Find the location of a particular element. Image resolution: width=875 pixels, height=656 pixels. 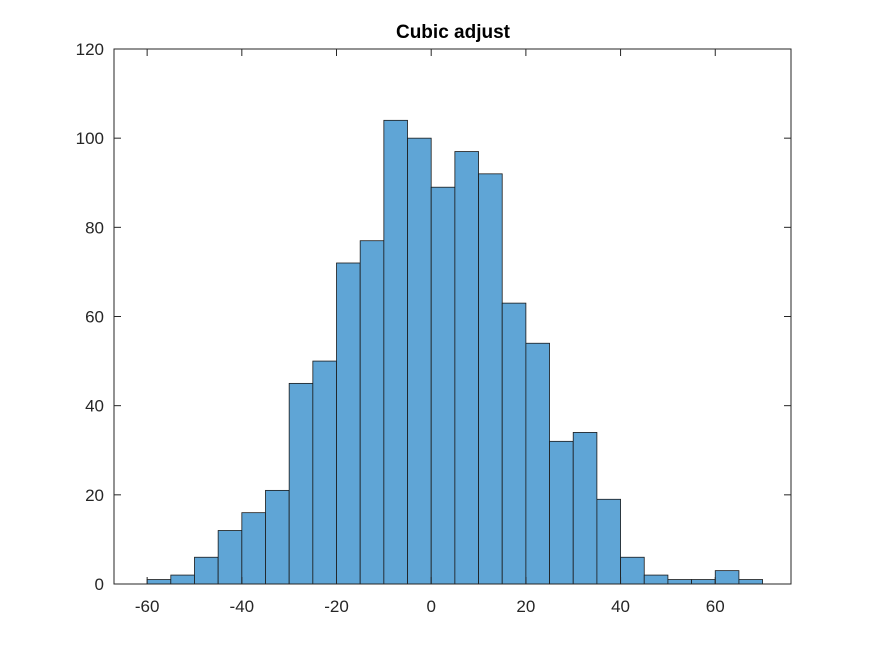

x-tick-label: -40 is located at coordinates (242, 606).